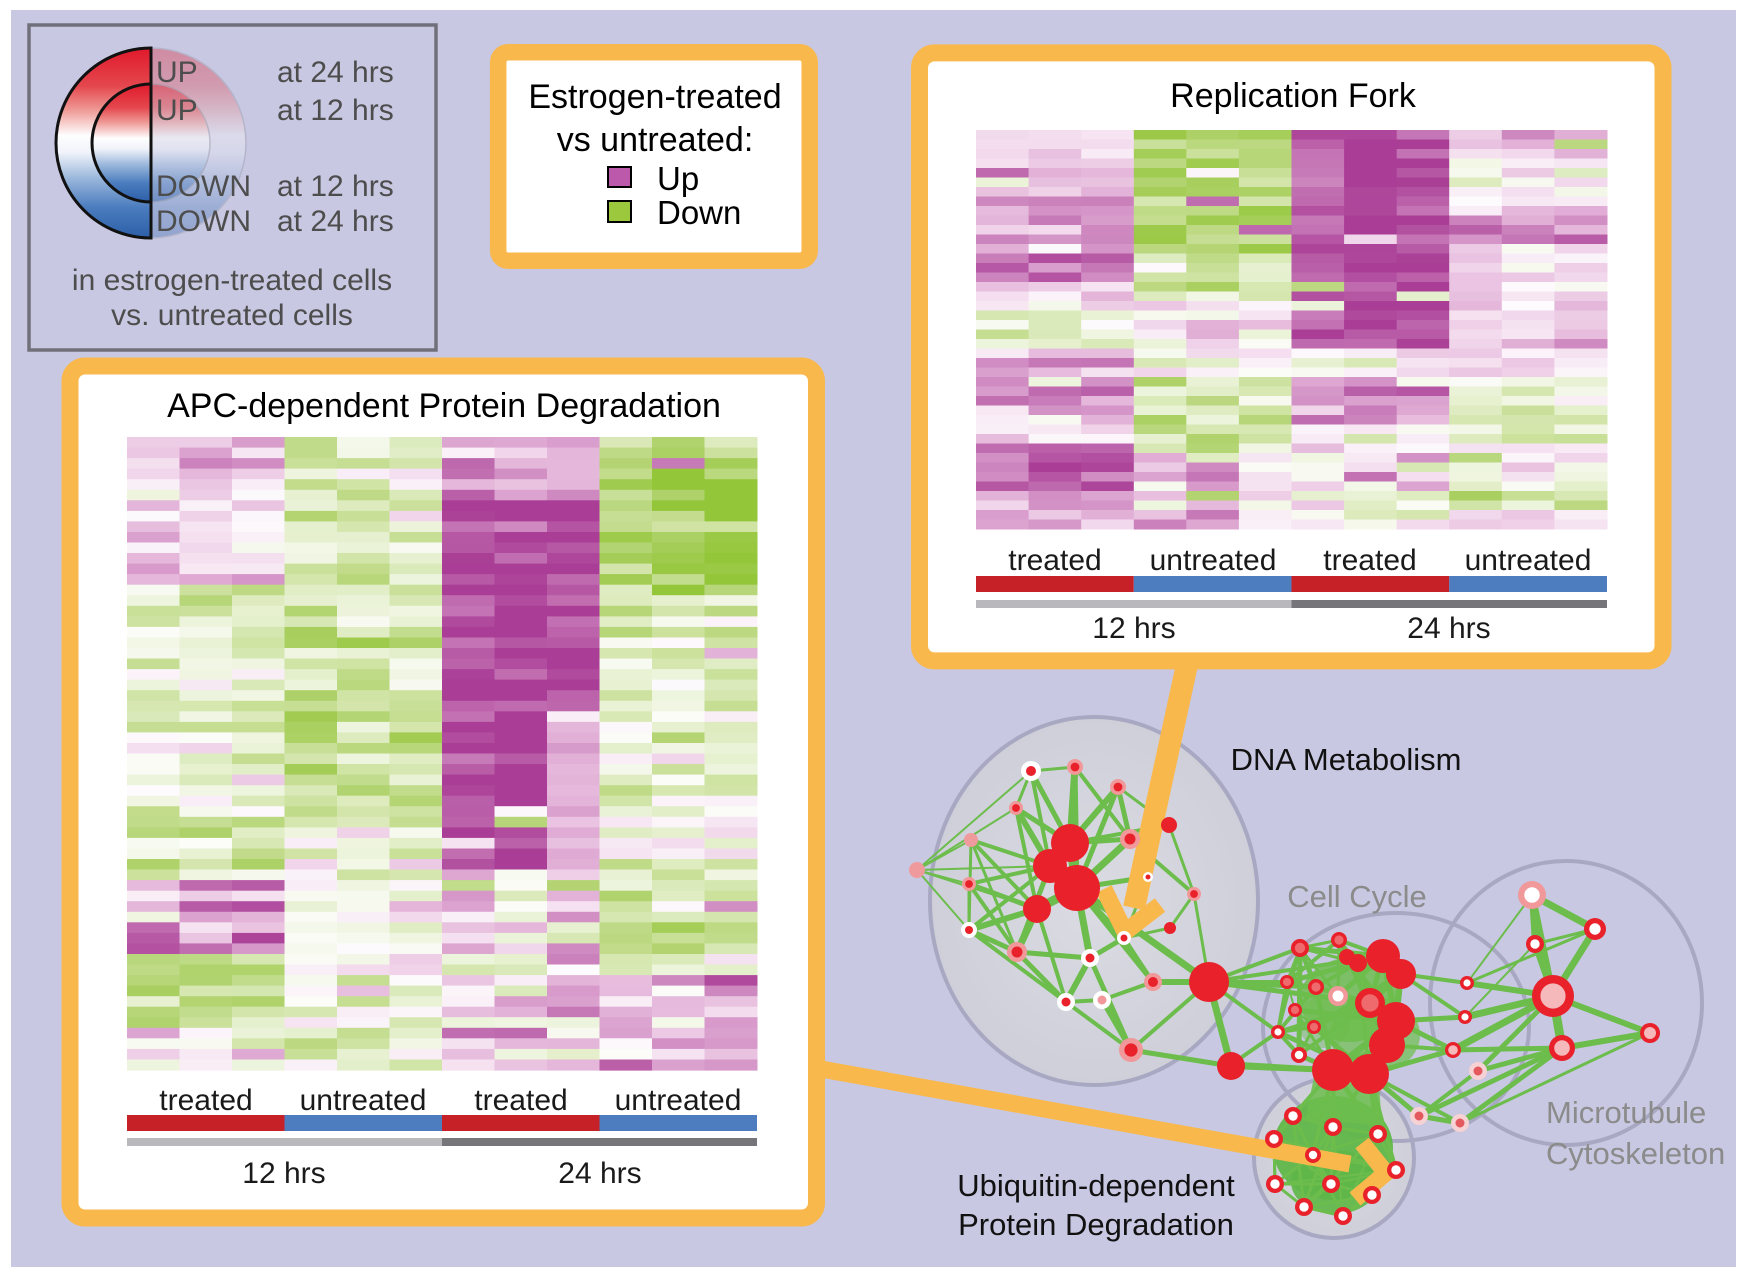 This screenshot has height=1279, width=1750. Describe the element at coordinates (232, 315) in the screenshot. I see `svg-text: vs. untreated cells` at that location.